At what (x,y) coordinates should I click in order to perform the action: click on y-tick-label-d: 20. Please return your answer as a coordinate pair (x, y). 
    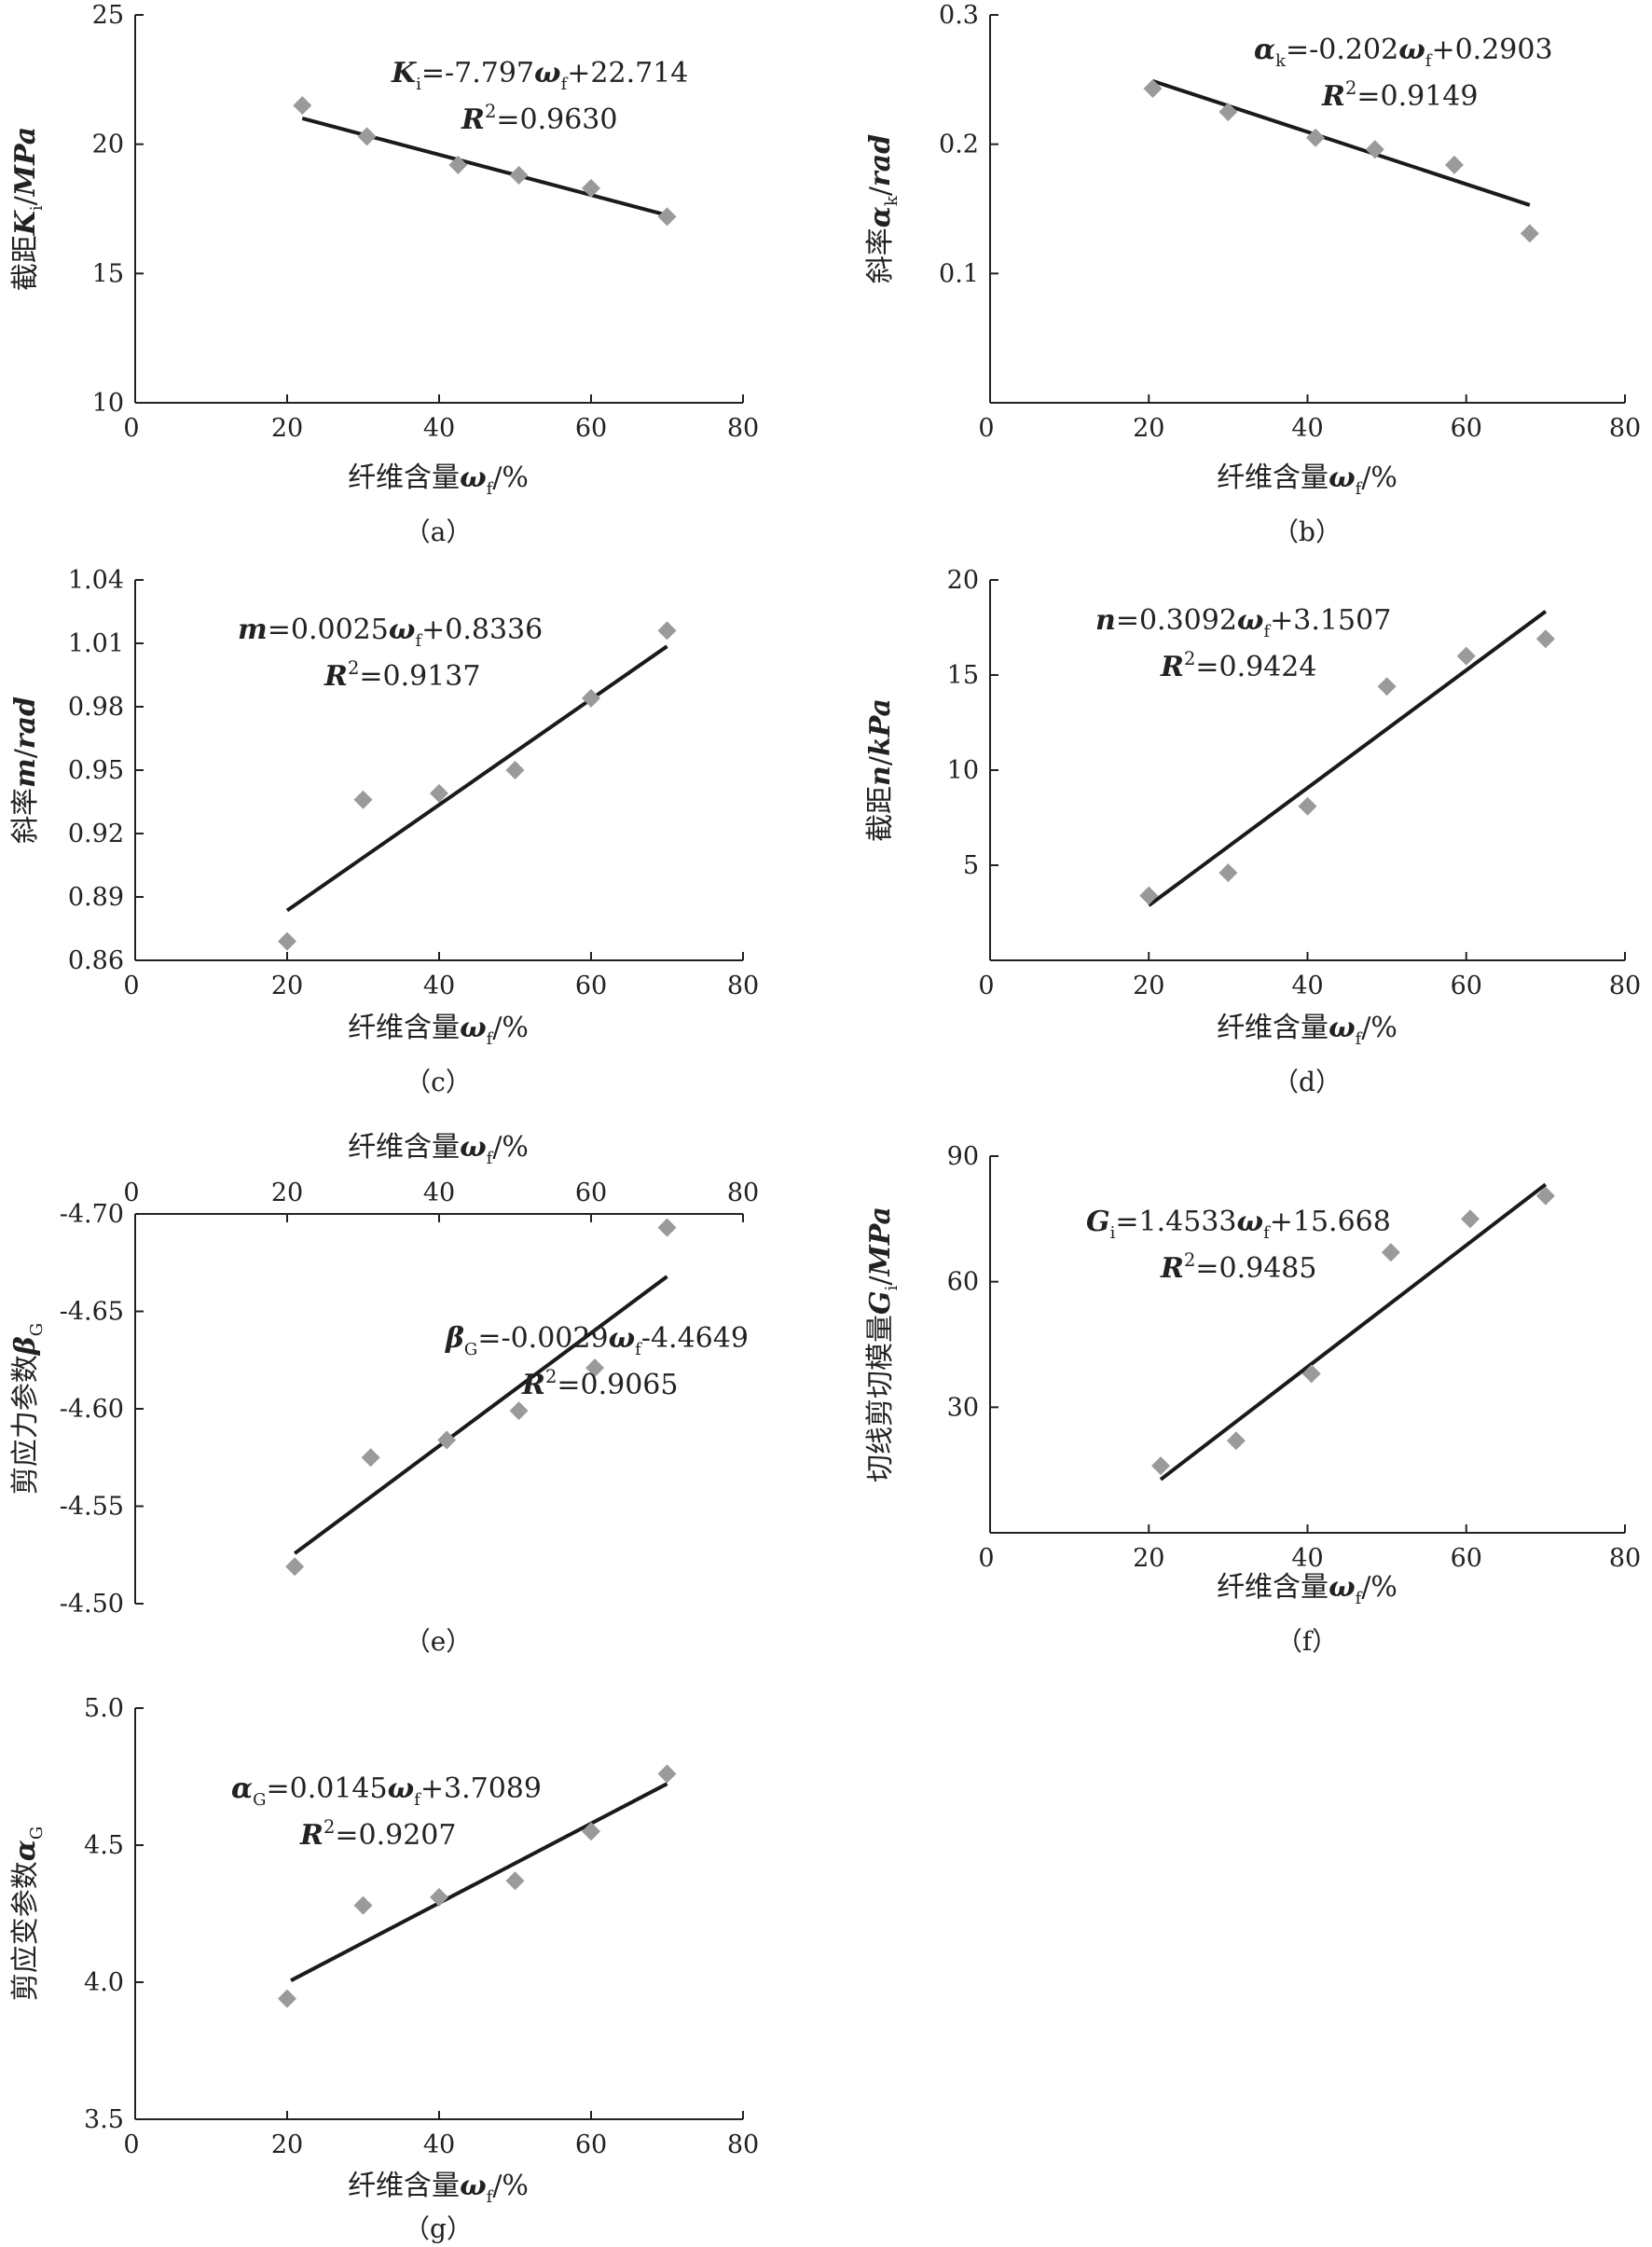
    Looking at the image, I should click on (963, 581).